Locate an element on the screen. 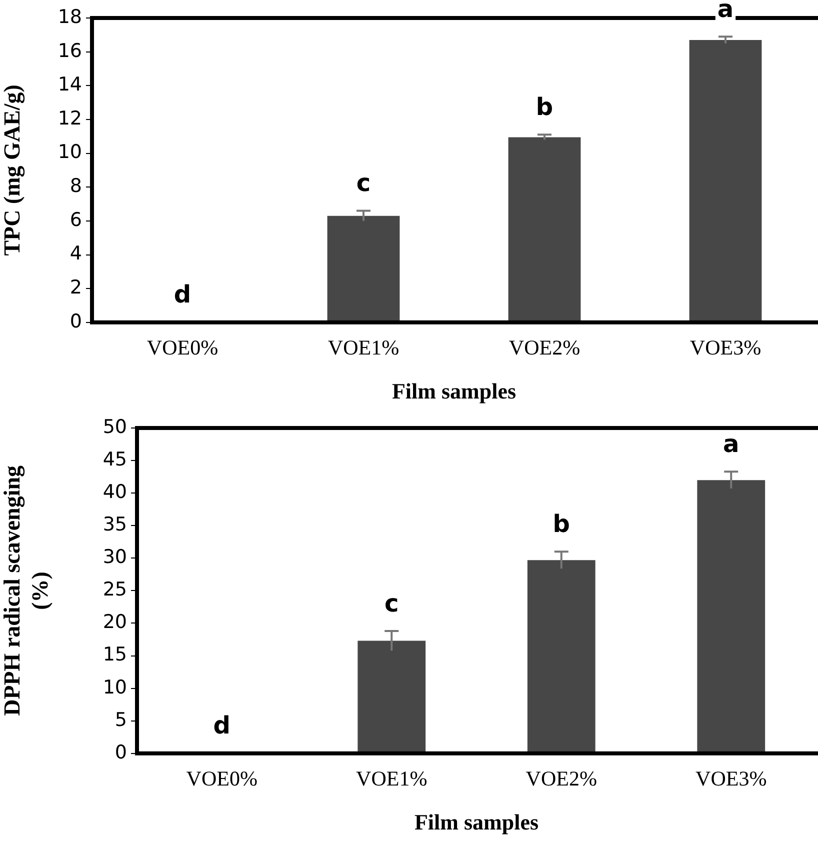 The image size is (818, 841). y-tick-label: 5 is located at coordinates (120, 719).